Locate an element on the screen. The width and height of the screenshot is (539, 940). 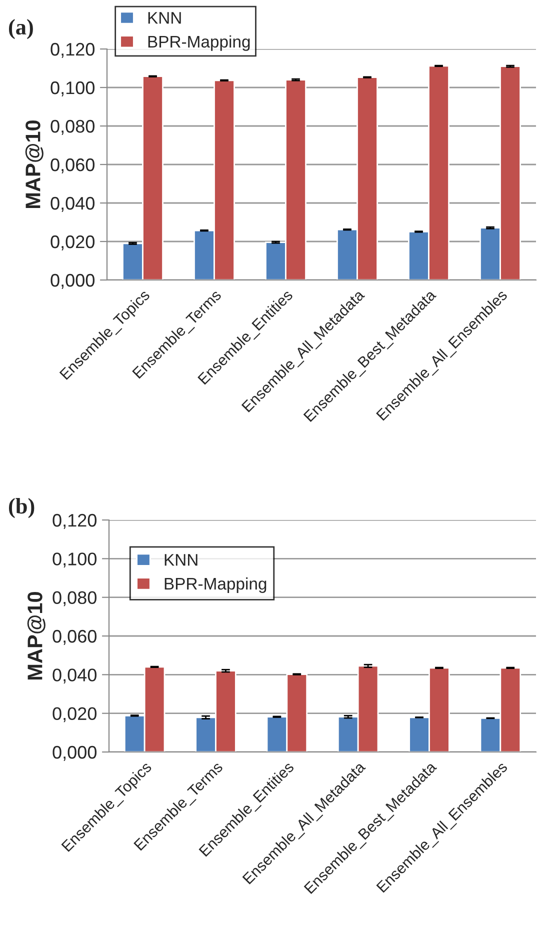
chart-title: (b) is located at coordinates (21, 508).